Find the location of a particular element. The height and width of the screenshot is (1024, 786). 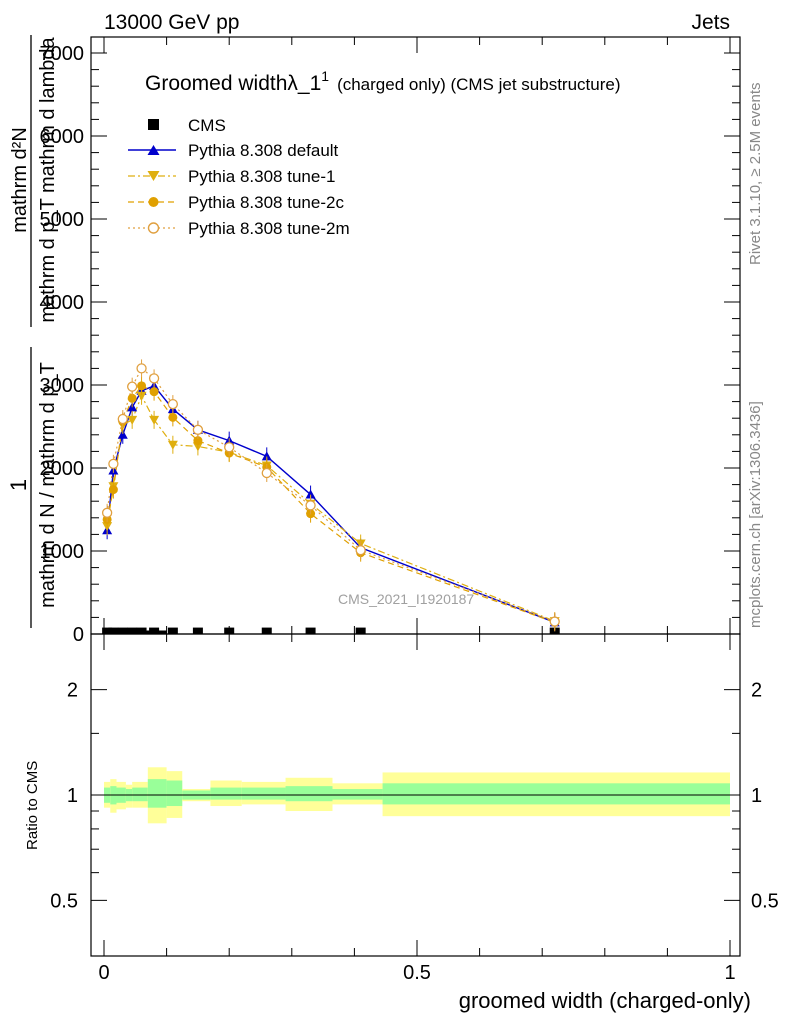

ylabel-right-denominator: mathrm d p_T mathrm d lambda is located at coordinates (48, 179).